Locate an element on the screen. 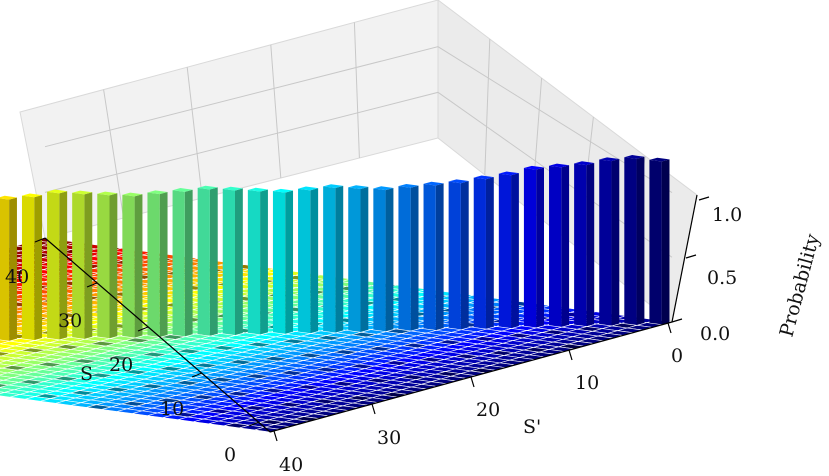 The height and width of the screenshot is (476, 829). right-pane-gridline is located at coordinates (487, 106).